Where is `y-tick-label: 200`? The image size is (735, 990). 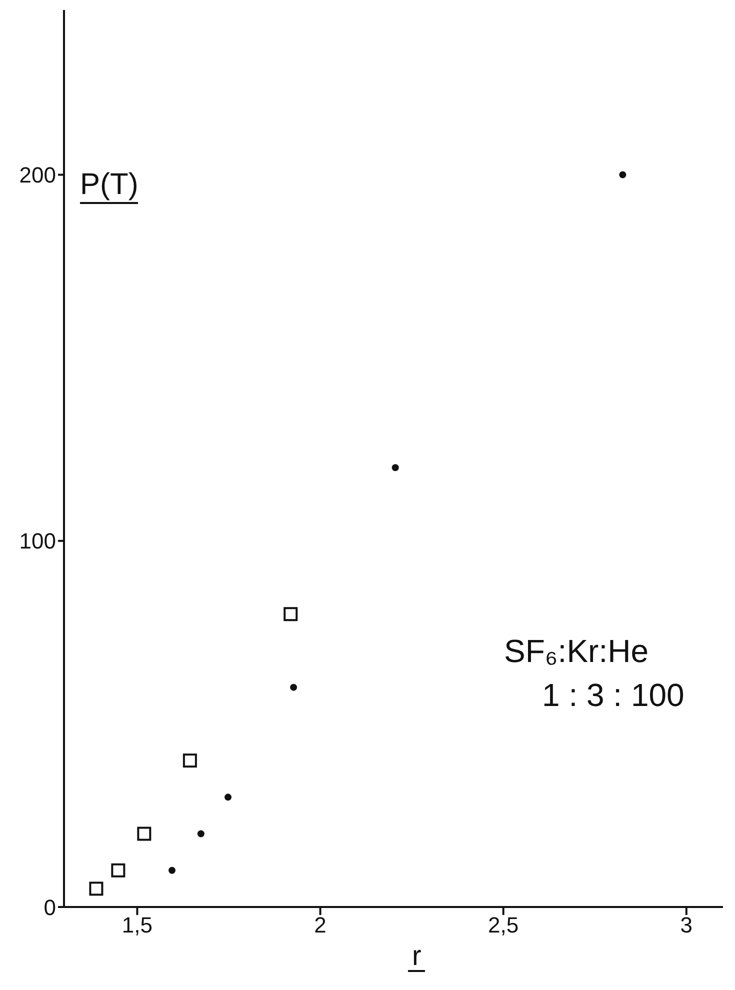
y-tick-label: 200 is located at coordinates (37, 175).